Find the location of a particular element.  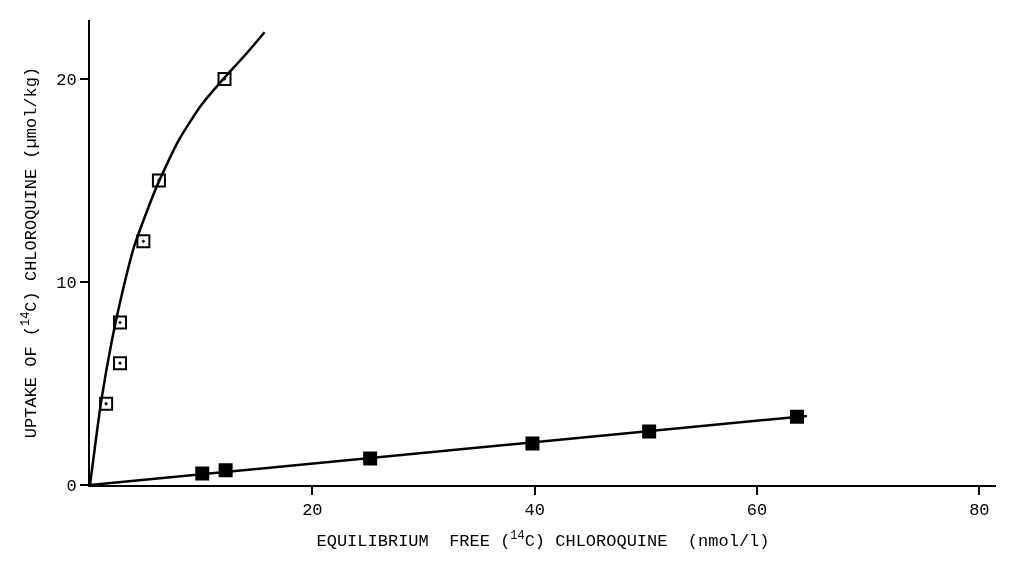

x-tick-label: 40 is located at coordinates (534, 511).